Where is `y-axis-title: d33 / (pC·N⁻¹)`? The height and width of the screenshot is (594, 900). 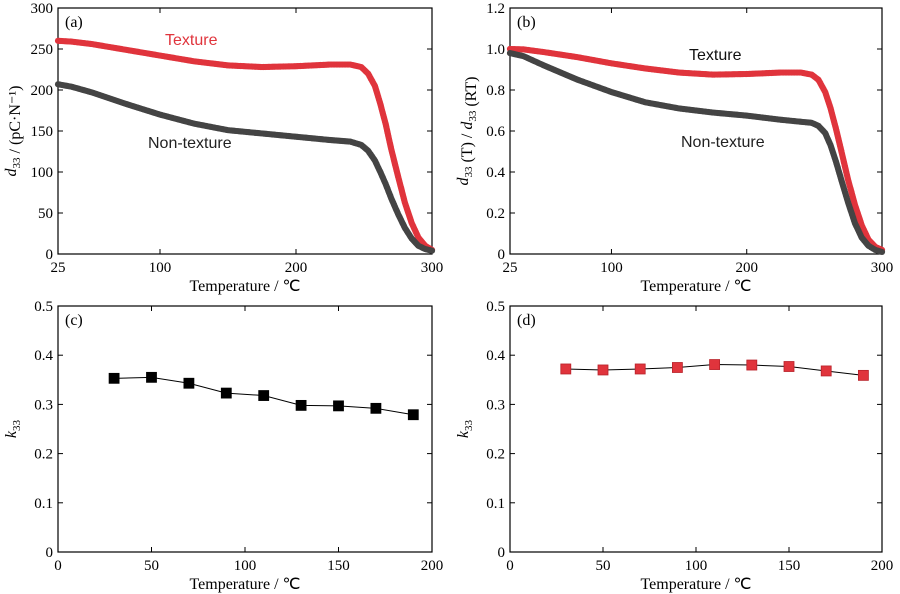
y-axis-title: d33 / (pC·N⁻¹) is located at coordinates (13, 131).